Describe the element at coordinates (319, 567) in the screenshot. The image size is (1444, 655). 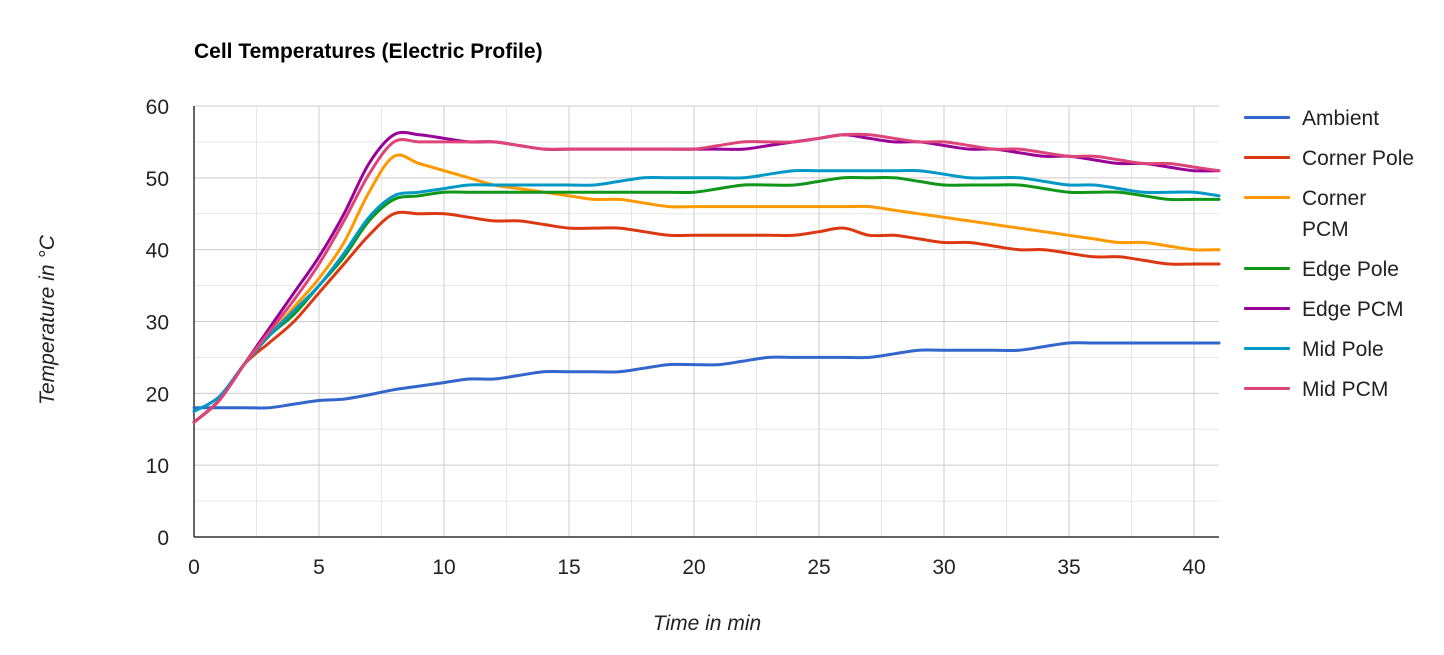
I see `x-tick-label: 5` at that location.